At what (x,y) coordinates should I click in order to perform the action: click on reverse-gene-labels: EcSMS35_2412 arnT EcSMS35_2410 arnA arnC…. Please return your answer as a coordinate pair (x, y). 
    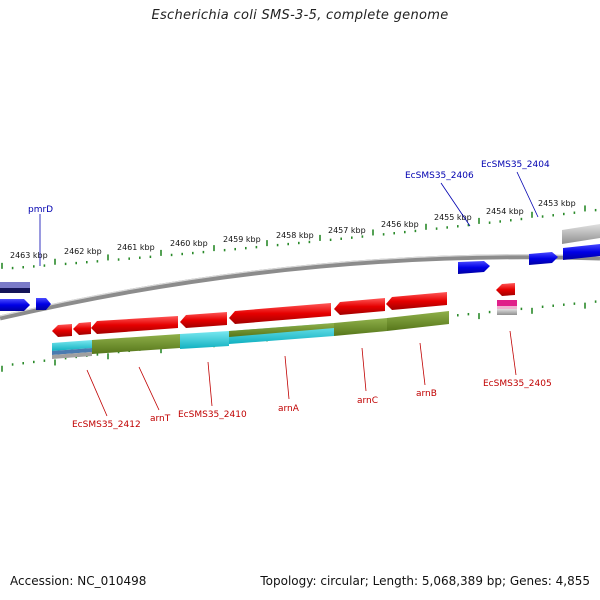
    Looking at the image, I should click on (312, 404).